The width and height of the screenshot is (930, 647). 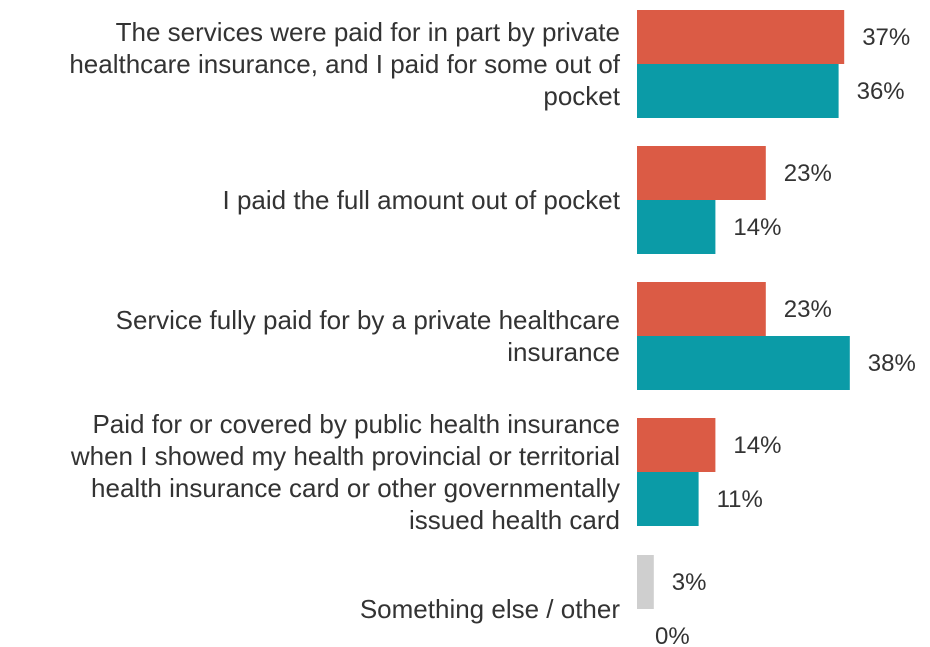 What do you see at coordinates (886, 37) in the screenshot?
I see `value-label: 37%` at bounding box center [886, 37].